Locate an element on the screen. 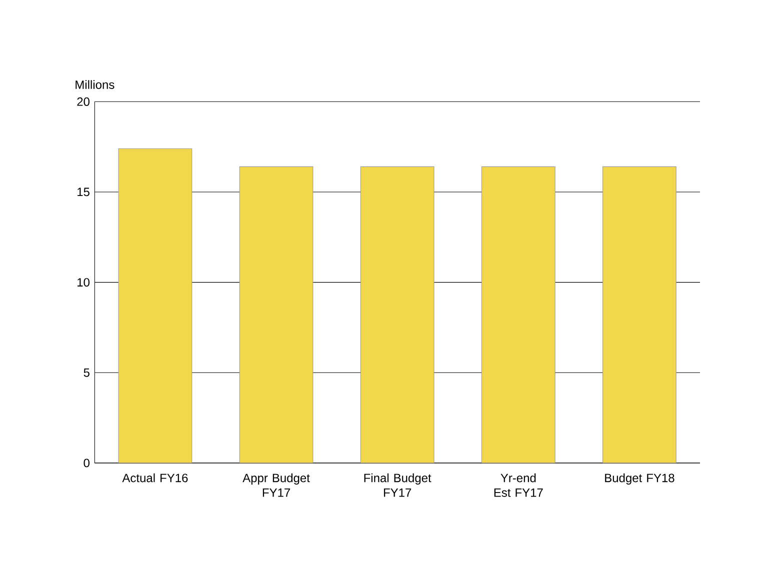 This screenshot has width=768, height=575. x-tick-label: Appr Budget FY17 is located at coordinates (276, 485).